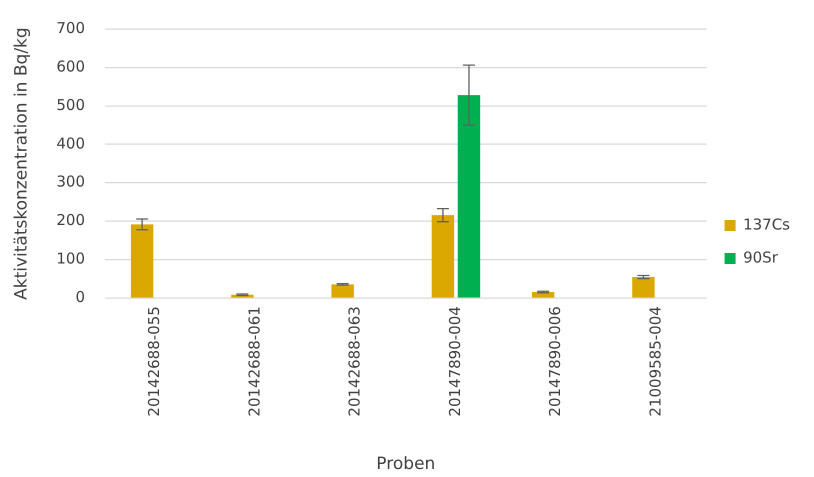 The image size is (814, 477). What do you see at coordinates (655, 361) in the screenshot?
I see `x-tick-label: 21009585-004` at bounding box center [655, 361].